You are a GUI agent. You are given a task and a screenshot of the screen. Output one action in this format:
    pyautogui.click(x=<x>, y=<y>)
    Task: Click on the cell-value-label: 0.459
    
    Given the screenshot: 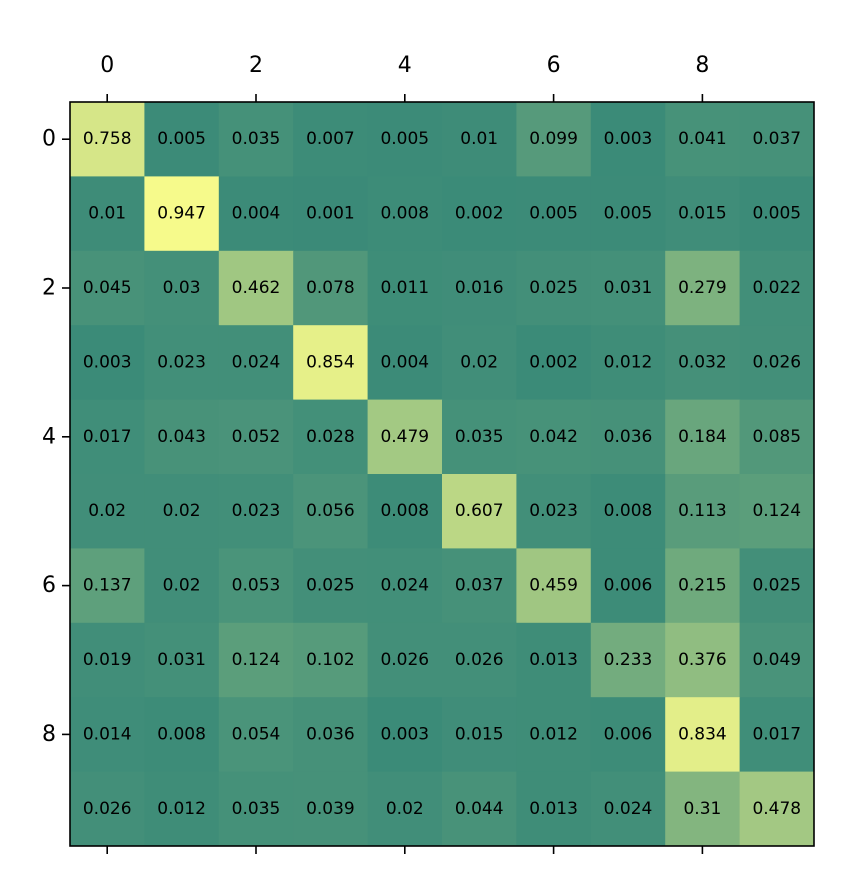 What is the action you would take?
    pyautogui.click(x=553, y=586)
    